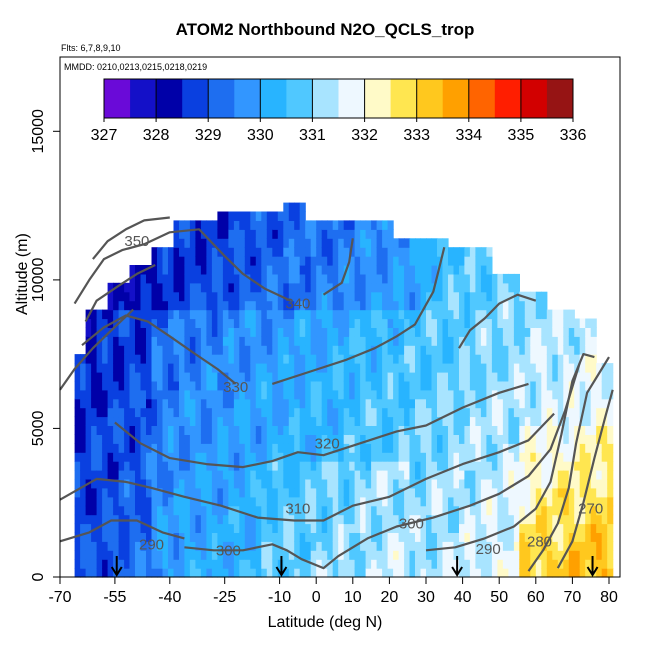 The width and height of the screenshot is (650, 650). I want to click on x-tick-label: 60, so click(536, 597).